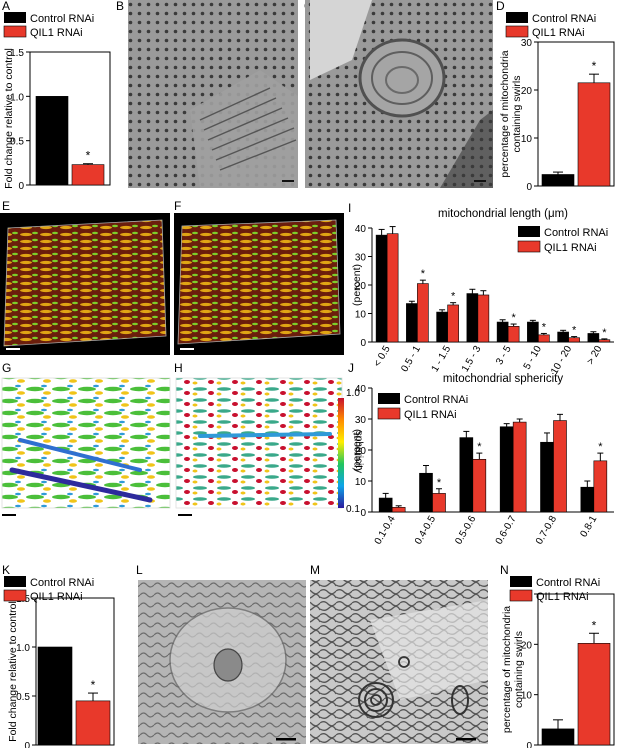  What do you see at coordinates (561, 360) in the screenshot?
I see `x-tick-label: 10 - 20` at bounding box center [561, 360].